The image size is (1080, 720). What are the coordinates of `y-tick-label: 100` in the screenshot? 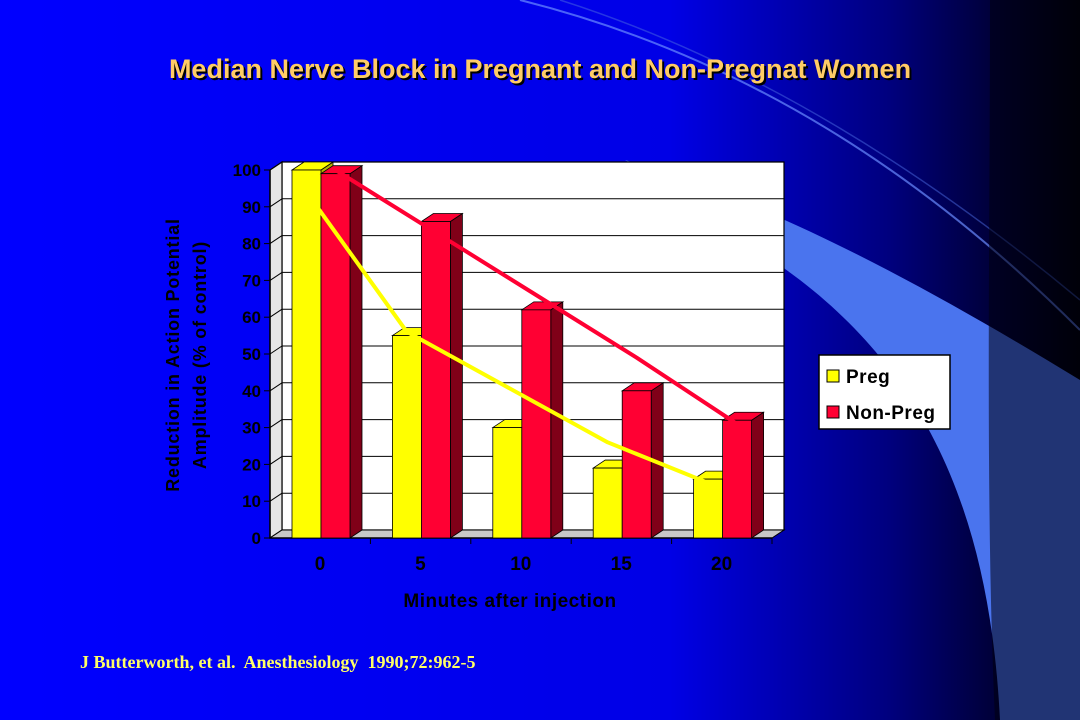 It's located at (247, 170).